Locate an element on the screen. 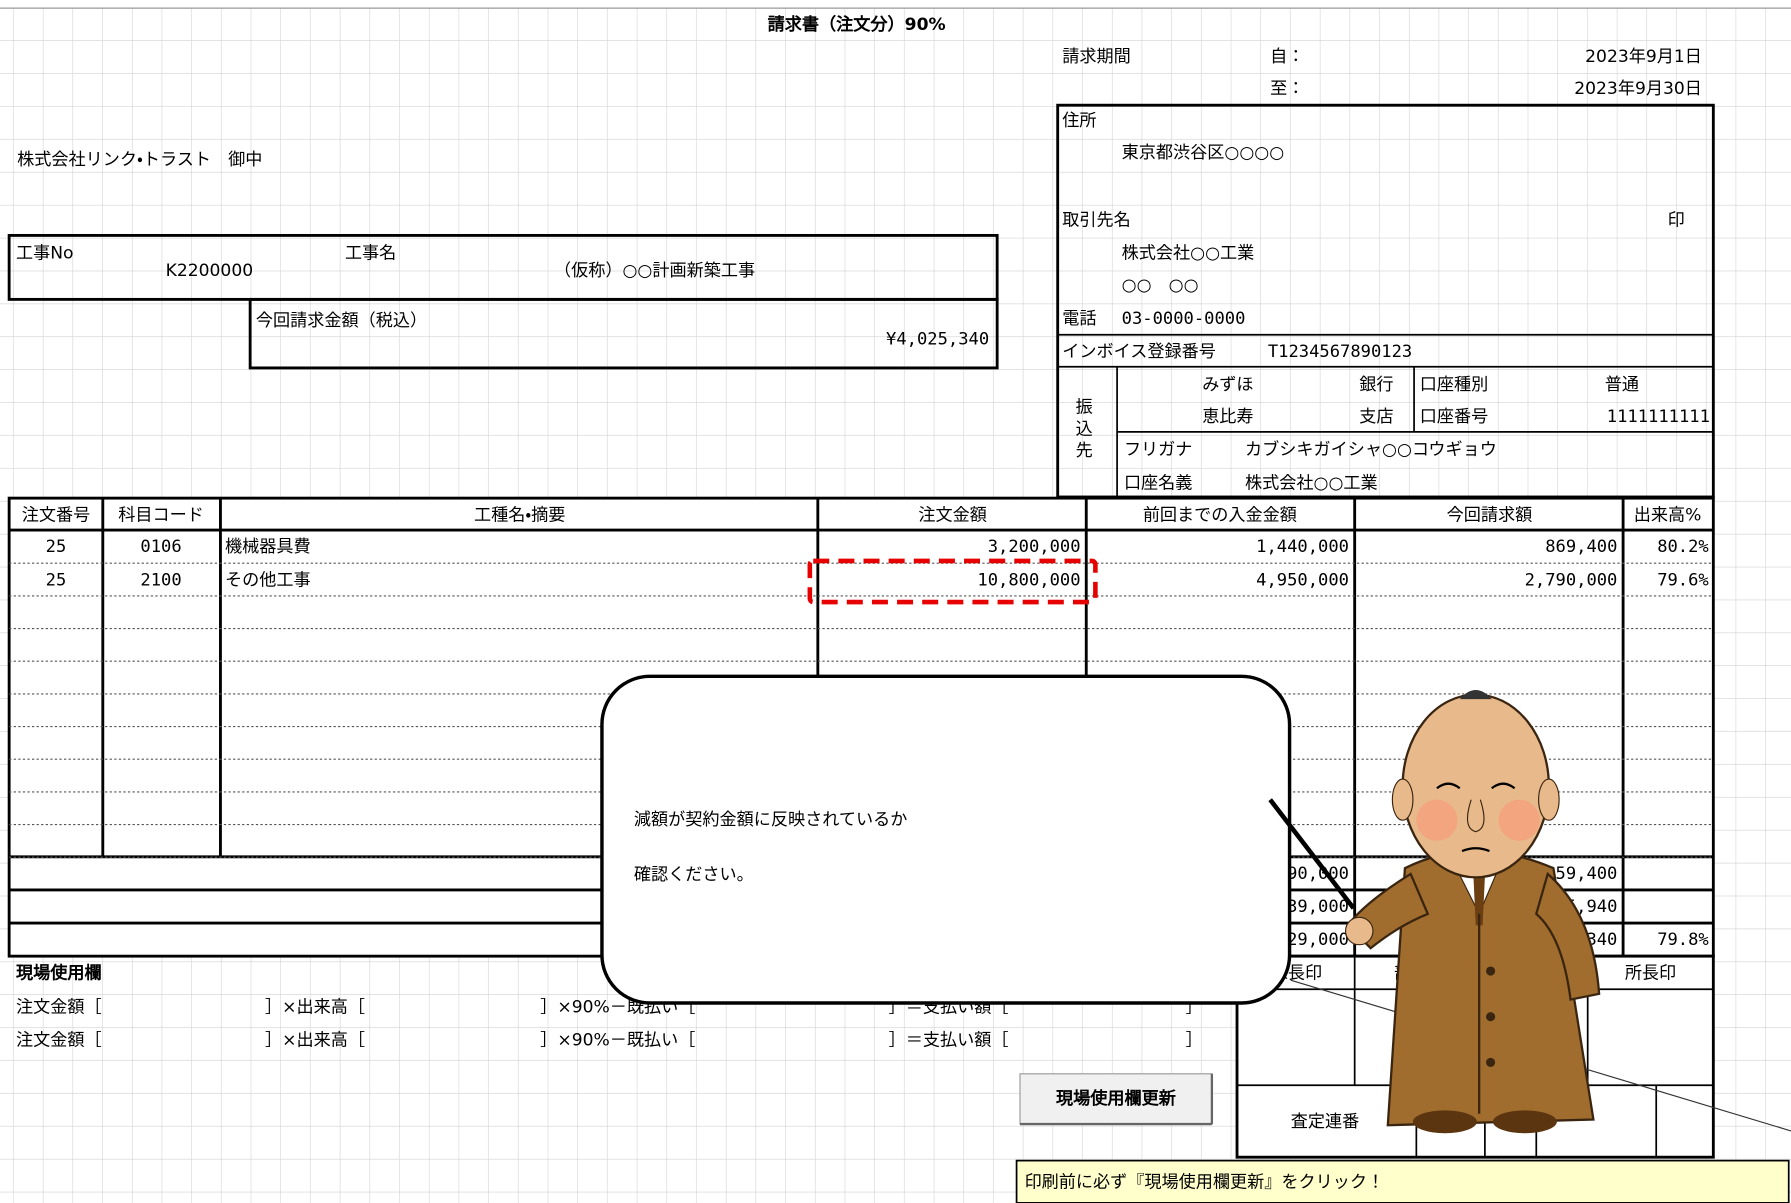  from-label: 自： is located at coordinates (1287, 57).